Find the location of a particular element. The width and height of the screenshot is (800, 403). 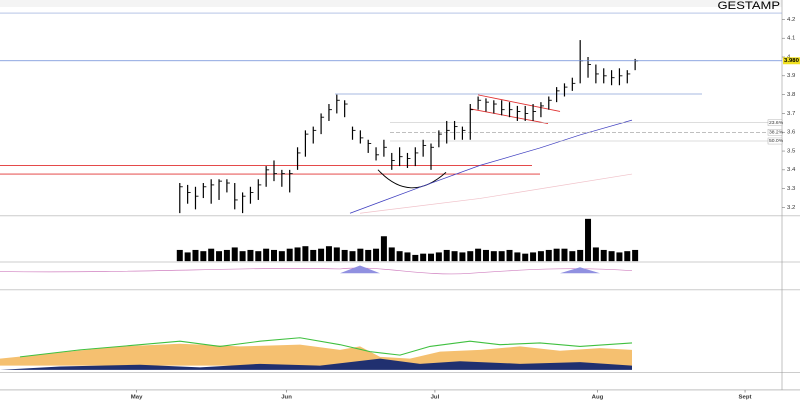

y-tick-label: 4.1 is located at coordinates (791, 39).